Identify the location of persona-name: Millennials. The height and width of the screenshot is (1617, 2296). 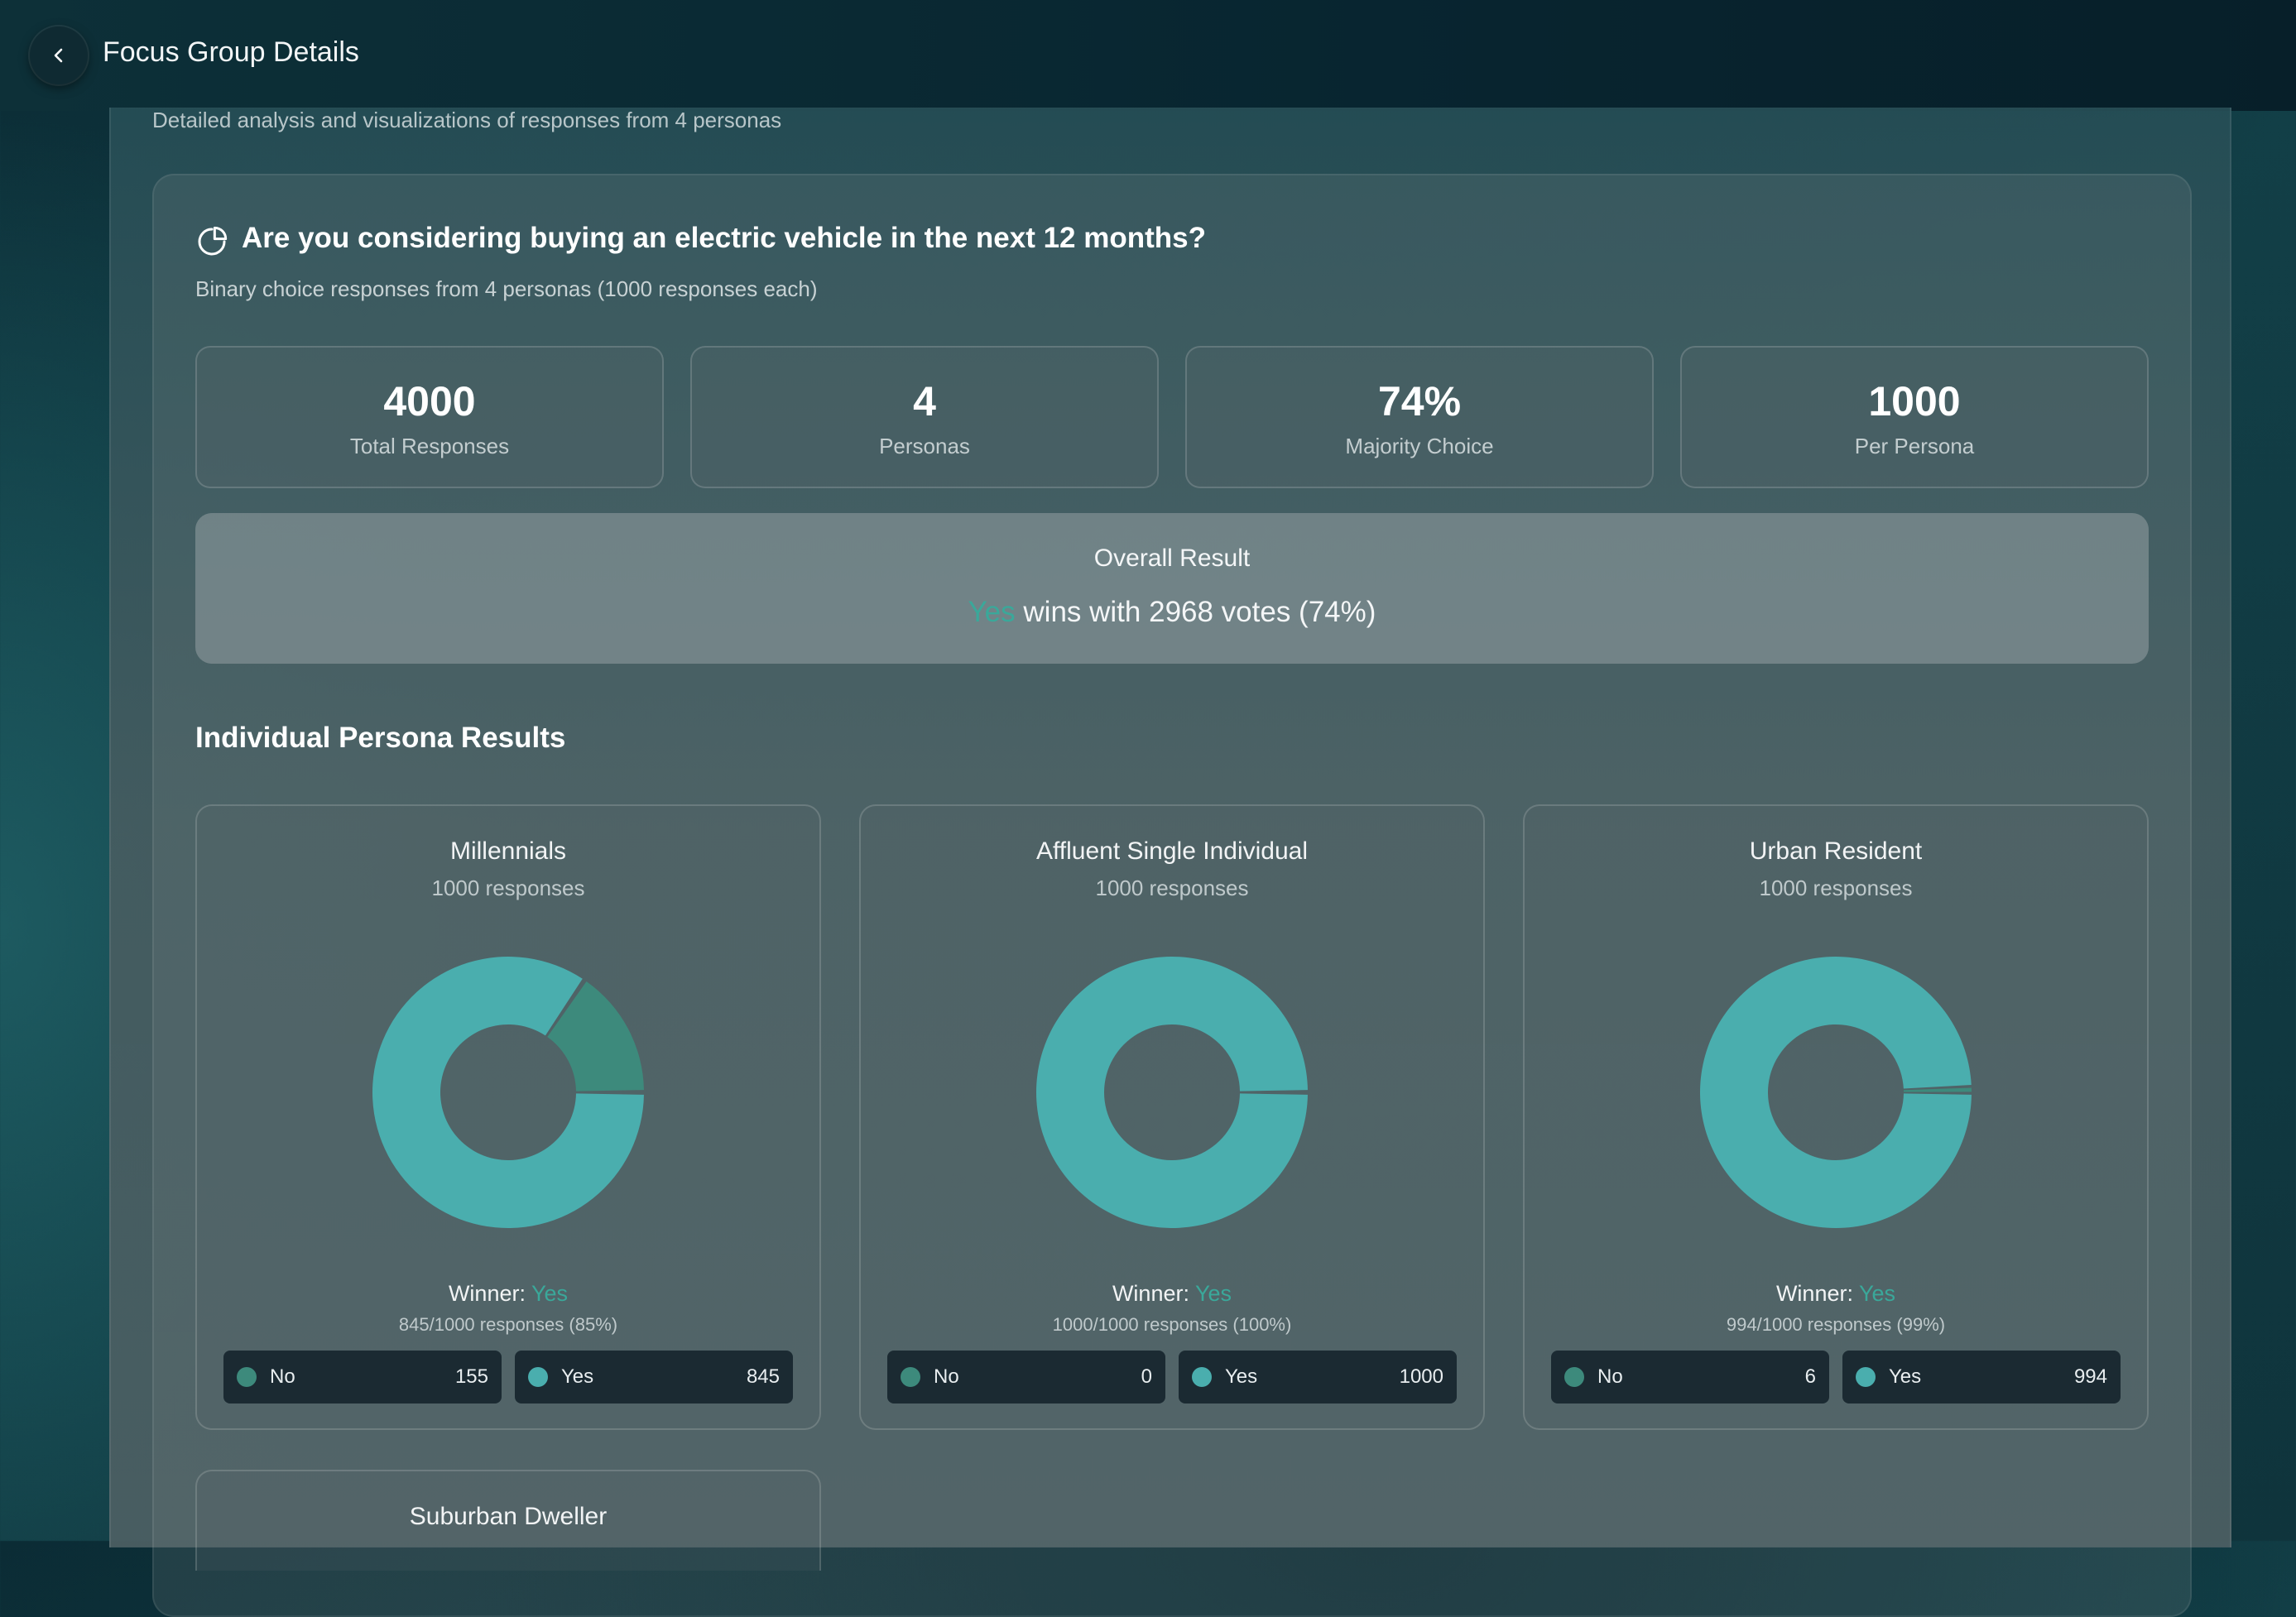
(508, 851).